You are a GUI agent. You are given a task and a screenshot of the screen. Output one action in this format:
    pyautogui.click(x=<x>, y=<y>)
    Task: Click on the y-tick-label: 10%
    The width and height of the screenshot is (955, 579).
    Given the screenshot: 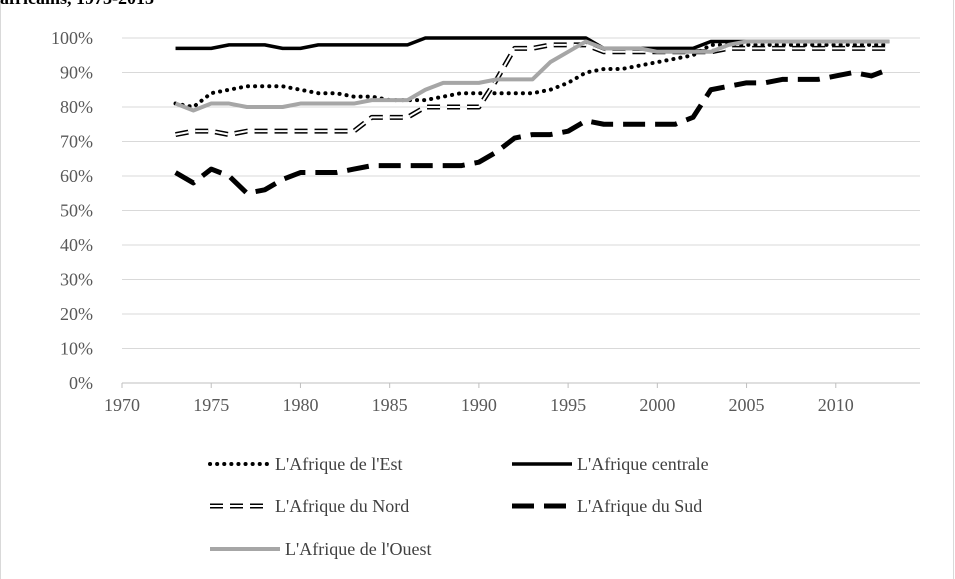 What is the action you would take?
    pyautogui.click(x=76, y=349)
    